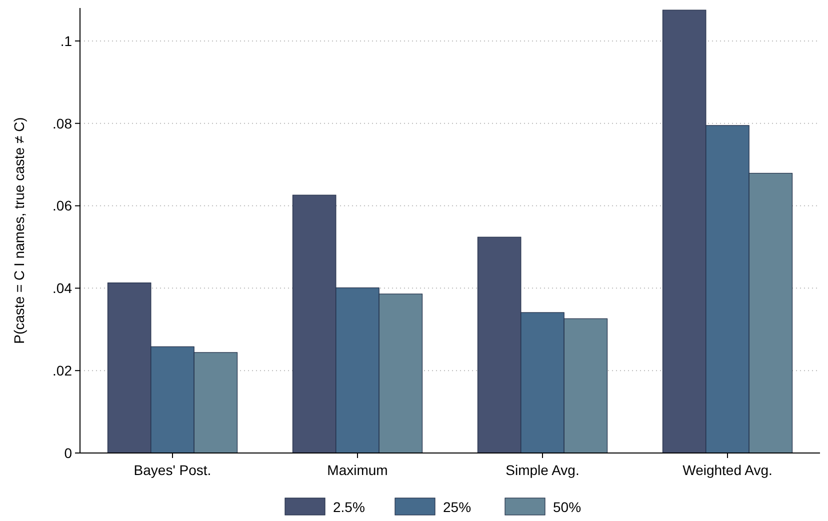 The image size is (828, 521). What do you see at coordinates (567, 506) in the screenshot?
I see `legend-label: 50%` at bounding box center [567, 506].